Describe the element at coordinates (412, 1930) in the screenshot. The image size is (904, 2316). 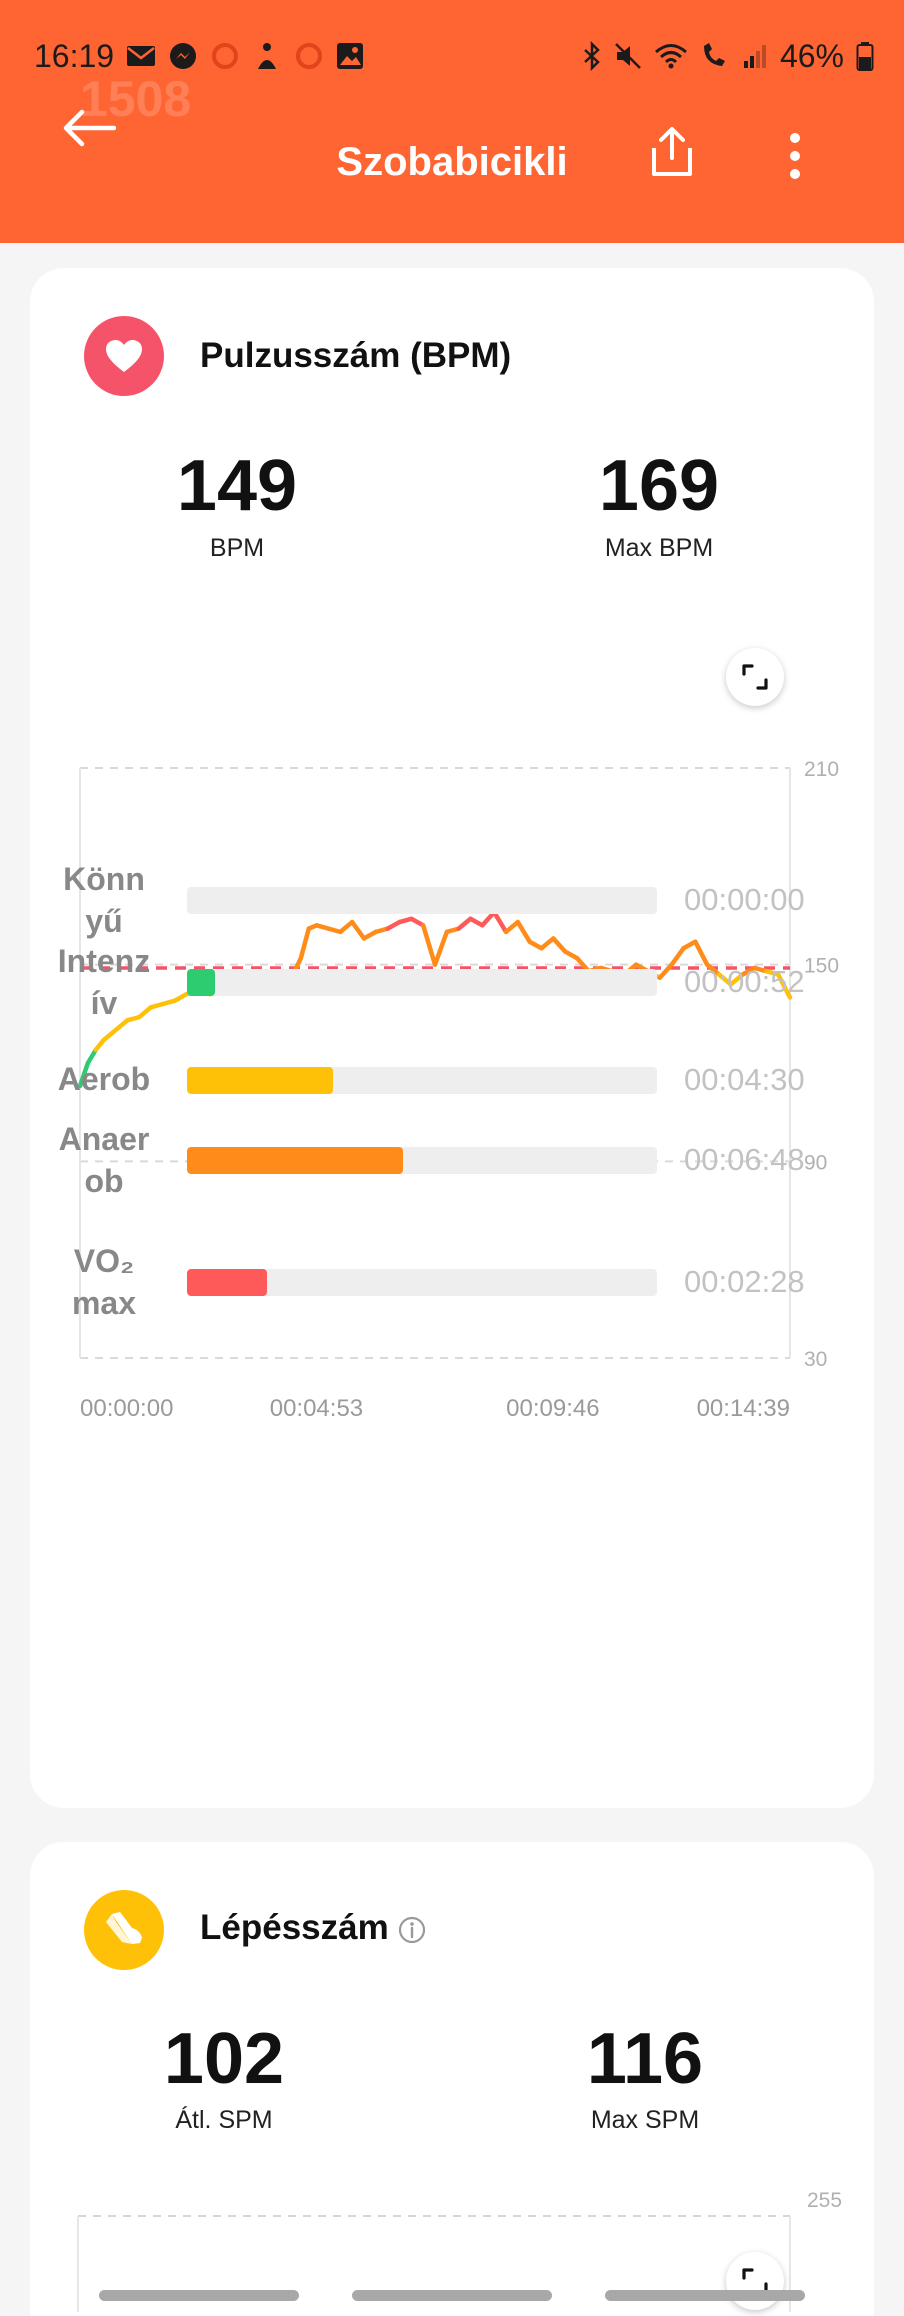
I see `info-icon` at that location.